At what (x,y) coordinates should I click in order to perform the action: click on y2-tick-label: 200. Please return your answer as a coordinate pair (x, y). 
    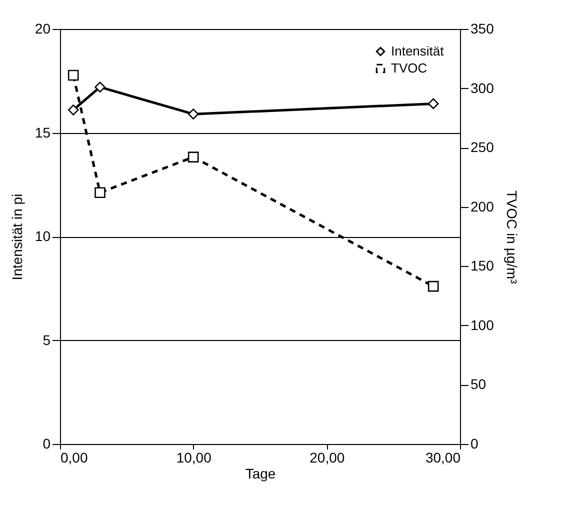
    Looking at the image, I should click on (482, 206).